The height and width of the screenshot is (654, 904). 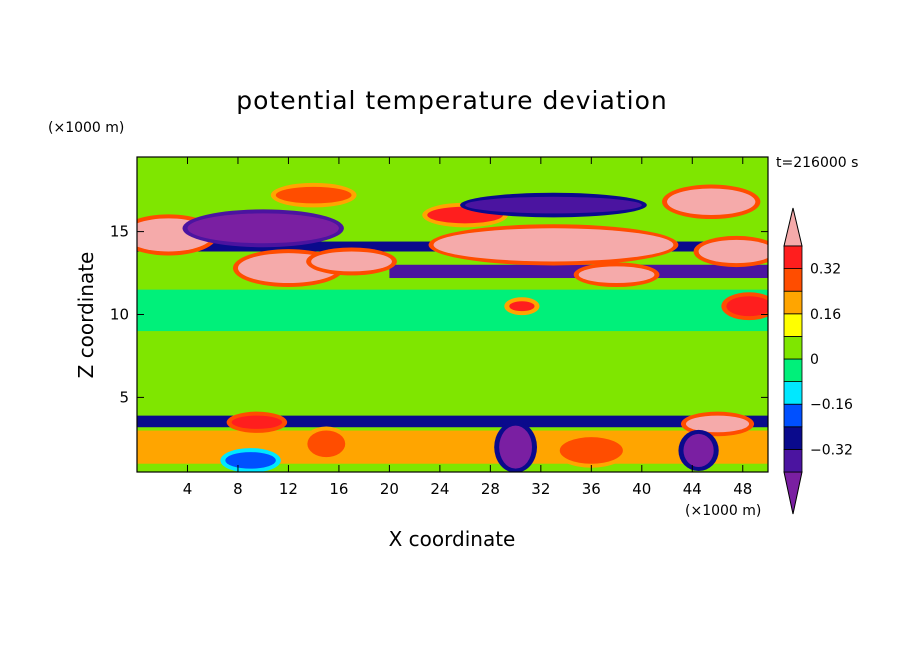 What do you see at coordinates (452, 100) in the screenshot?
I see `chart-title: potential temperature deviation` at bounding box center [452, 100].